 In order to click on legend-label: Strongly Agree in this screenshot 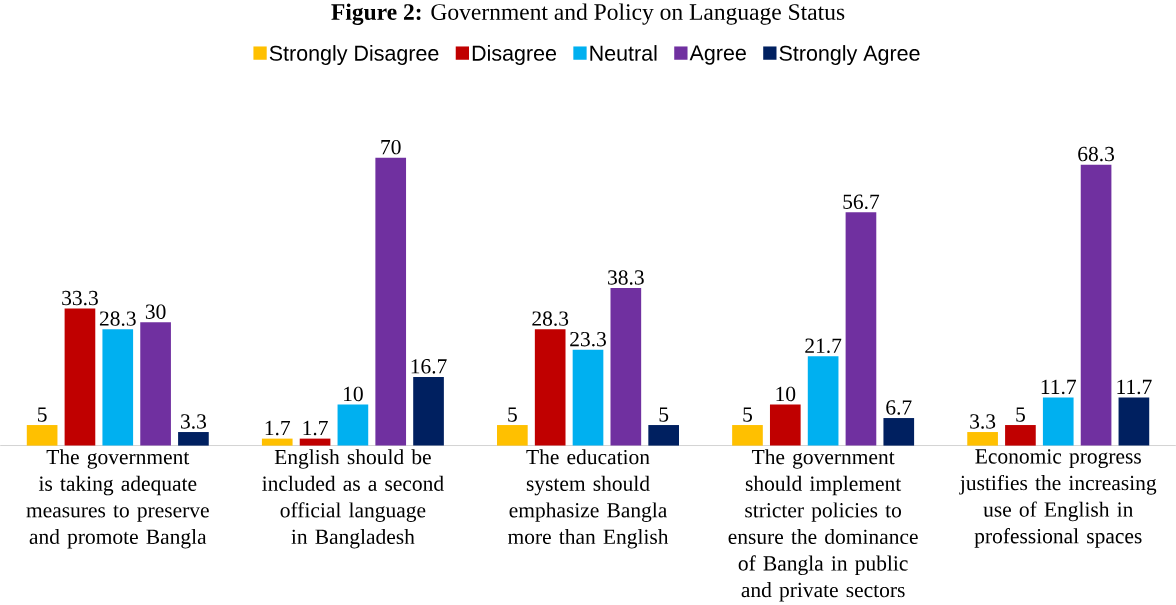, I will do `click(849, 55)`.